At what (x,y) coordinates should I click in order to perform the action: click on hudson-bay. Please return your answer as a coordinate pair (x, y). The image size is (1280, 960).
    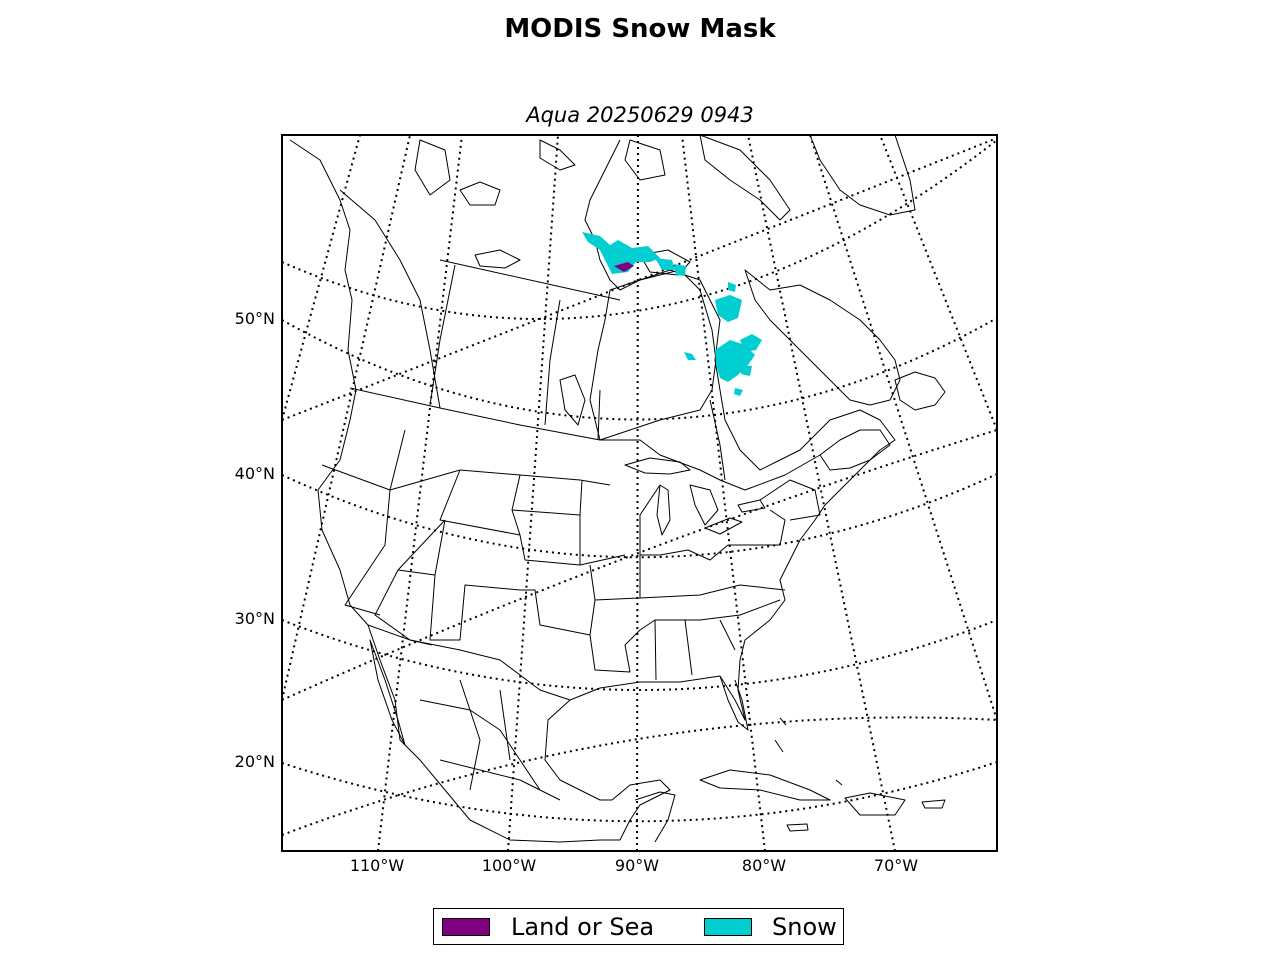
    Looking at the image, I should click on (653, 355).